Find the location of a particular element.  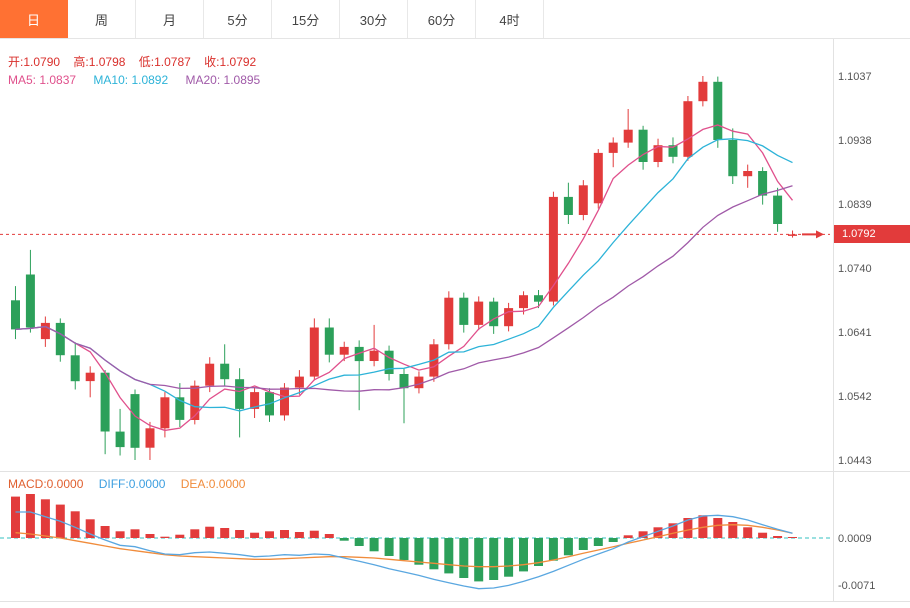

tab-day: 日 is located at coordinates (34, 19).